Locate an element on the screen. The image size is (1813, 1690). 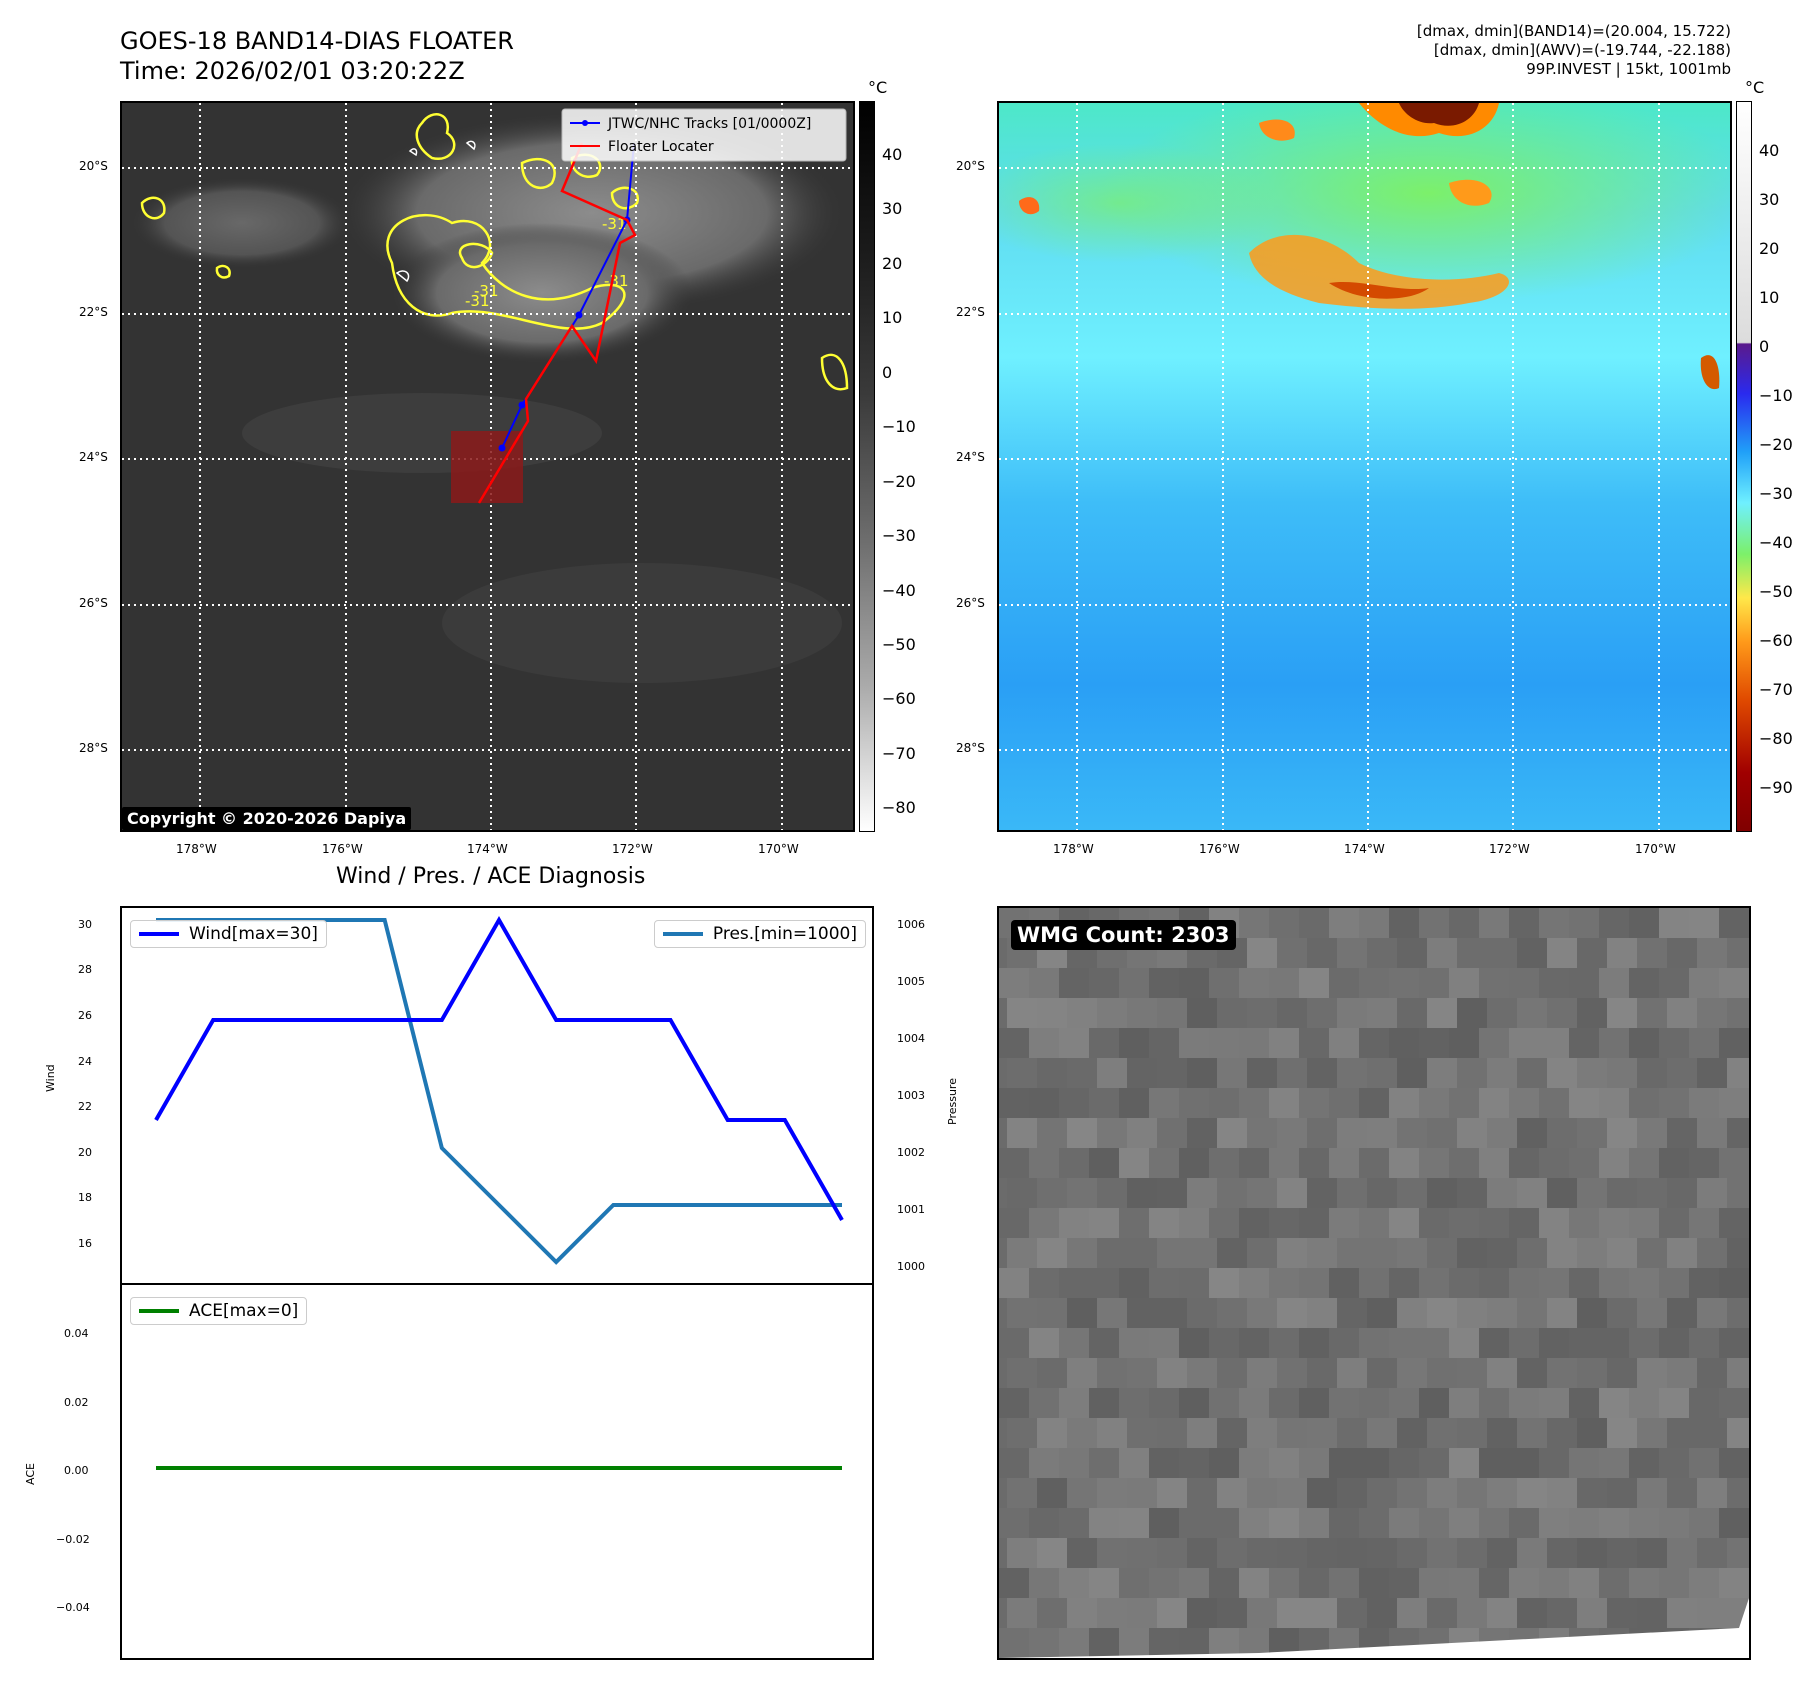
colorbar-tick: −80 is located at coordinates (899, 807).